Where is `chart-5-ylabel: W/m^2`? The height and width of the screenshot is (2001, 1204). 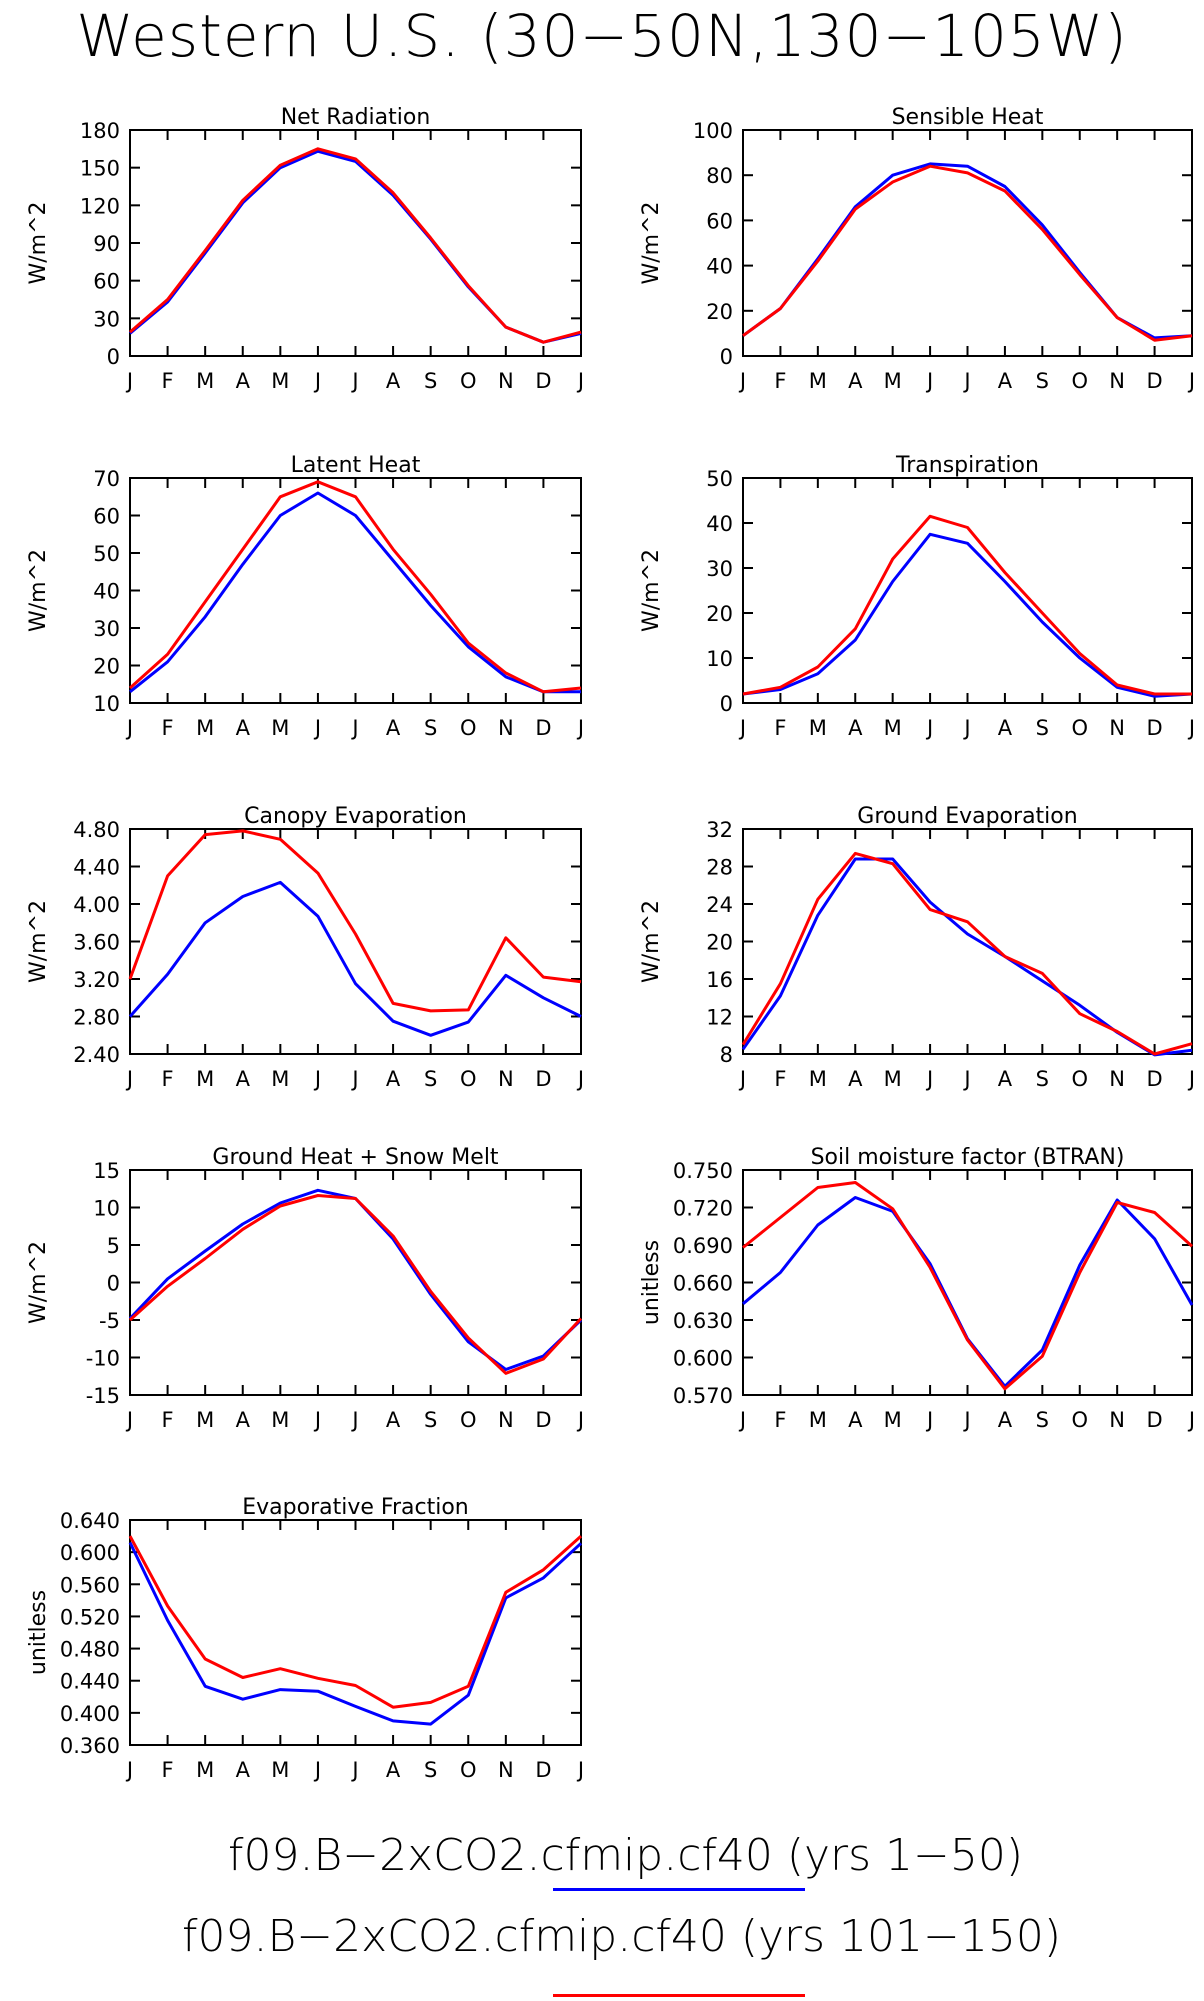
chart-5-ylabel: W/m^2 is located at coordinates (38, 941).